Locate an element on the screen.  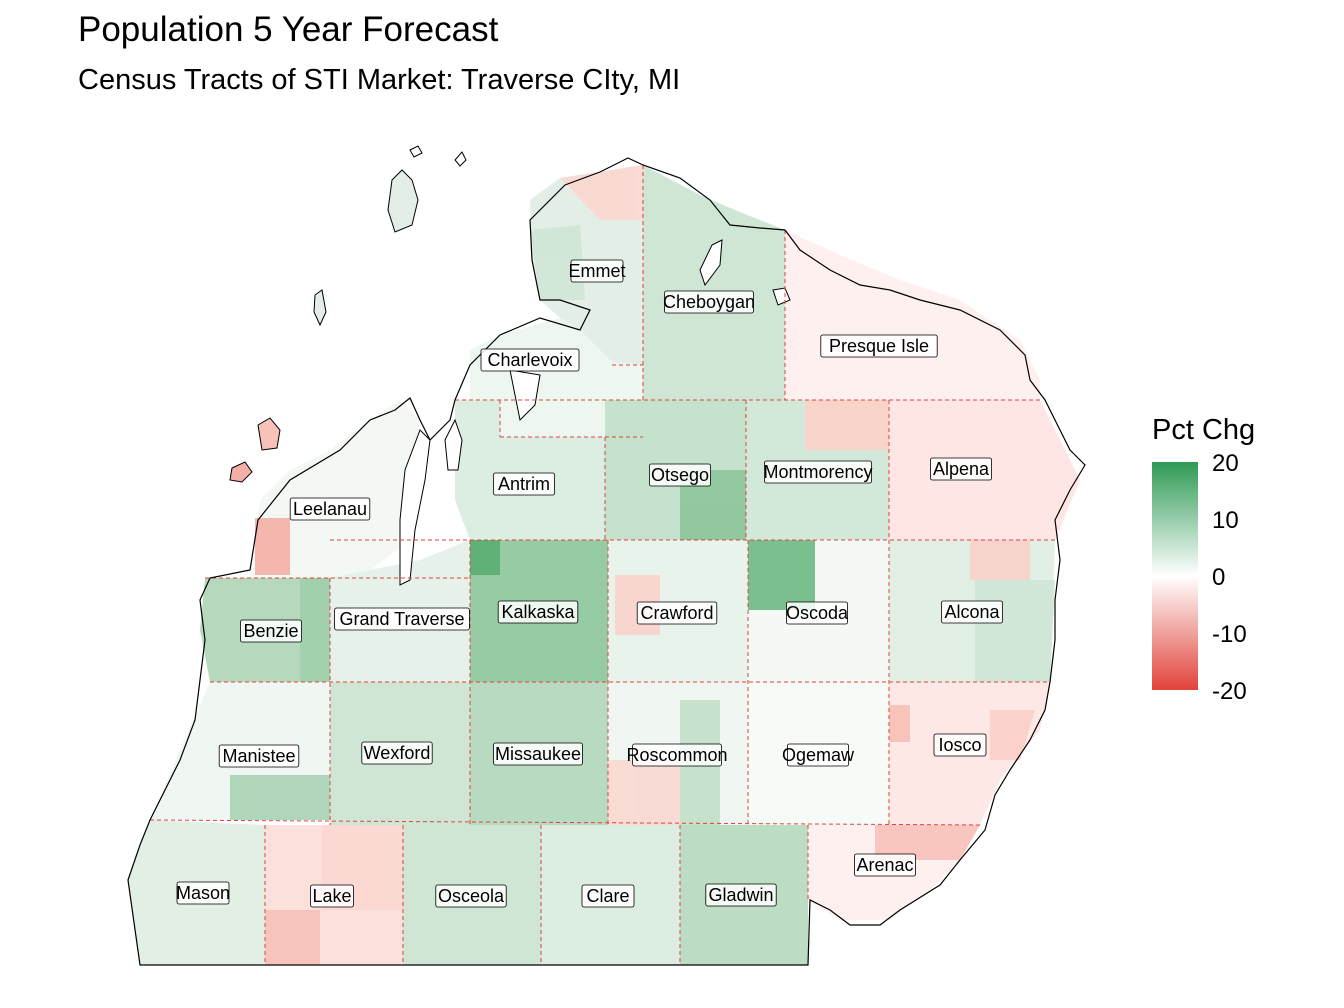
county-label-arenac: Arenac is located at coordinates (885, 865).